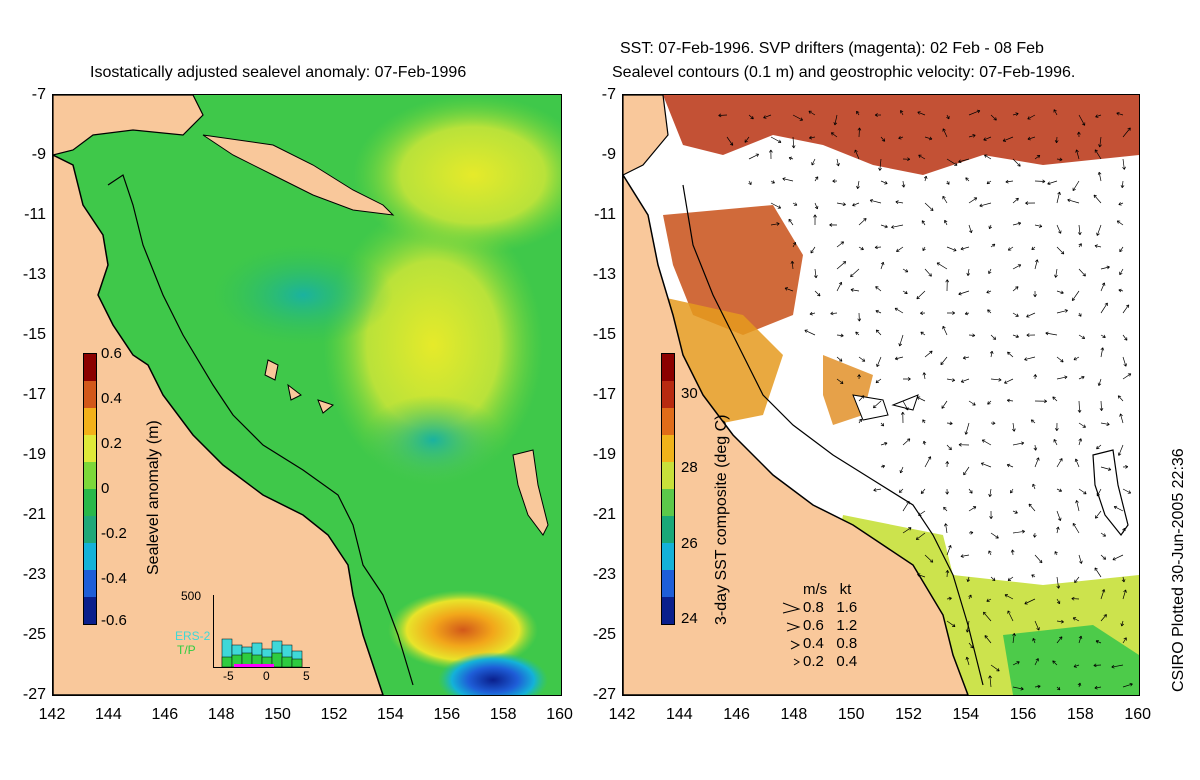 This screenshot has height=780, width=1200. Describe the element at coordinates (605, 214) in the screenshot. I see `y-tick-label: -11` at that location.